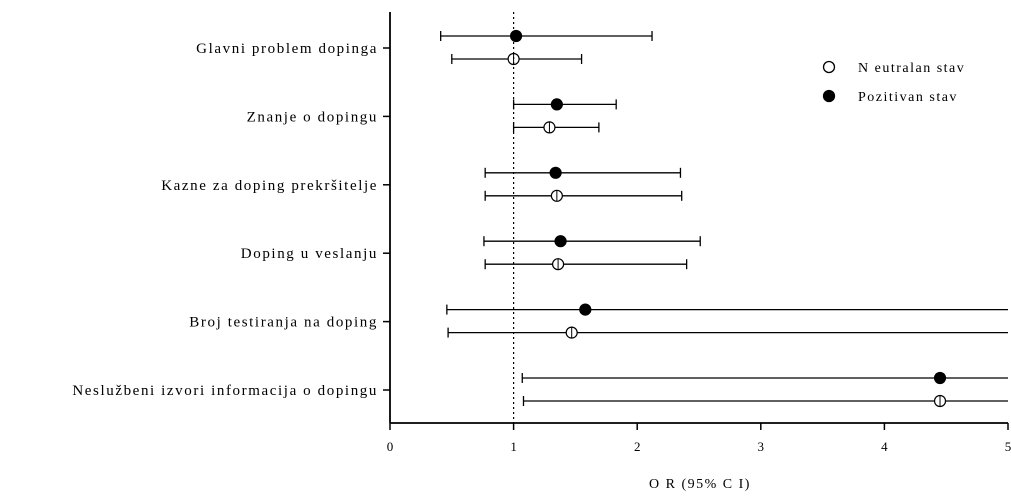  I want to click on category-label: Glavni problem dopinga, so click(287, 49).